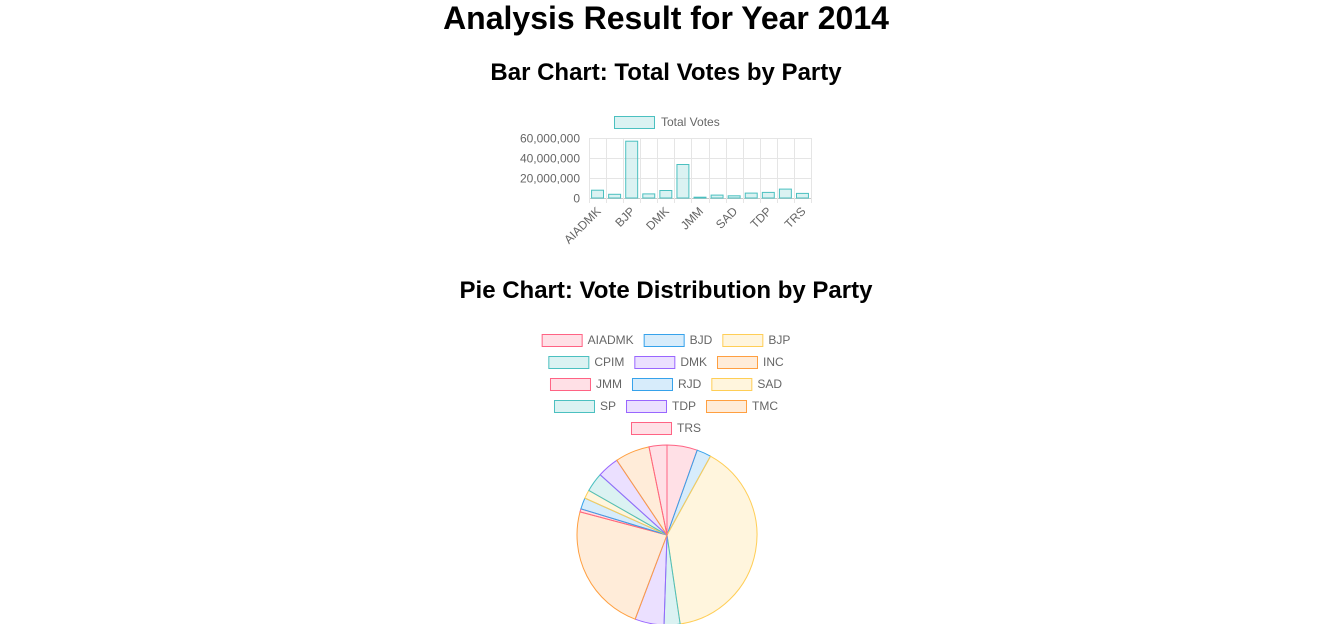  Describe the element at coordinates (751, 195) in the screenshot. I see `bar-sp` at that location.